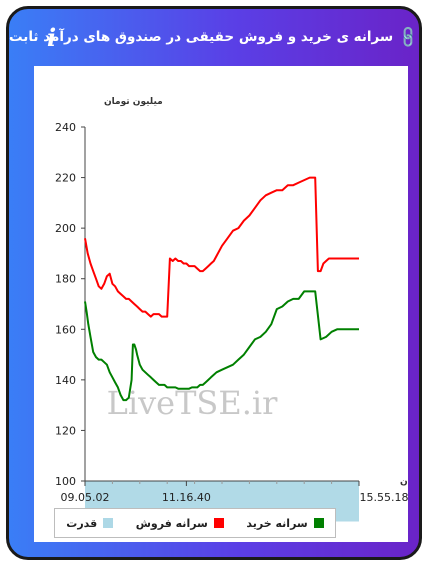 The width and height of the screenshot is (427, 574). What do you see at coordinates (65, 380) in the screenshot?
I see `y-tick-label: 140` at bounding box center [65, 380].